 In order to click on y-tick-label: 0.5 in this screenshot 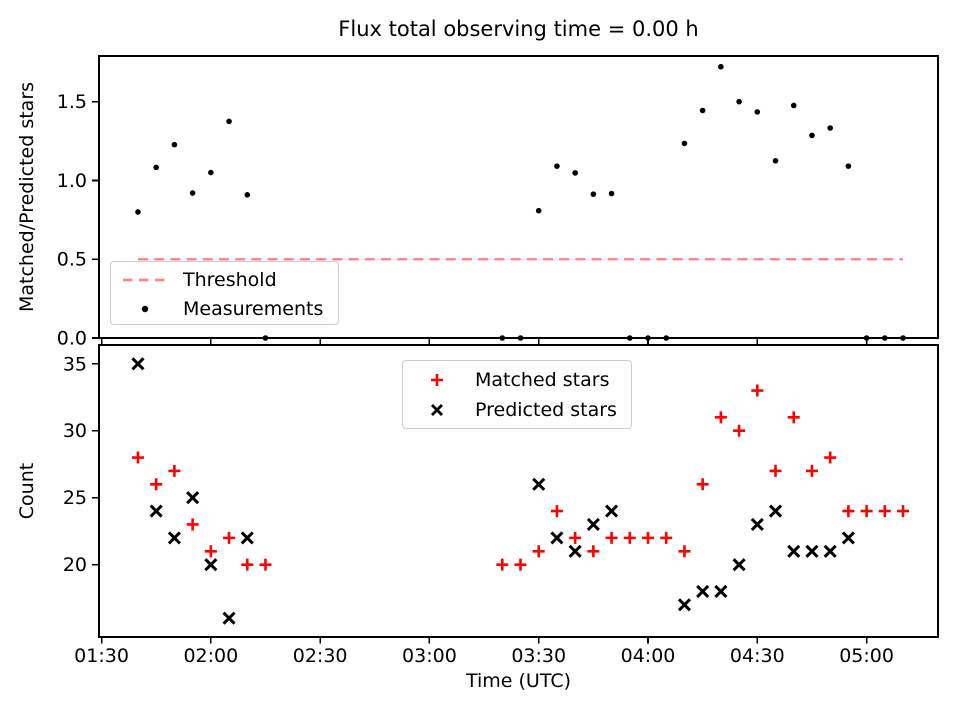, I will do `click(72, 260)`.